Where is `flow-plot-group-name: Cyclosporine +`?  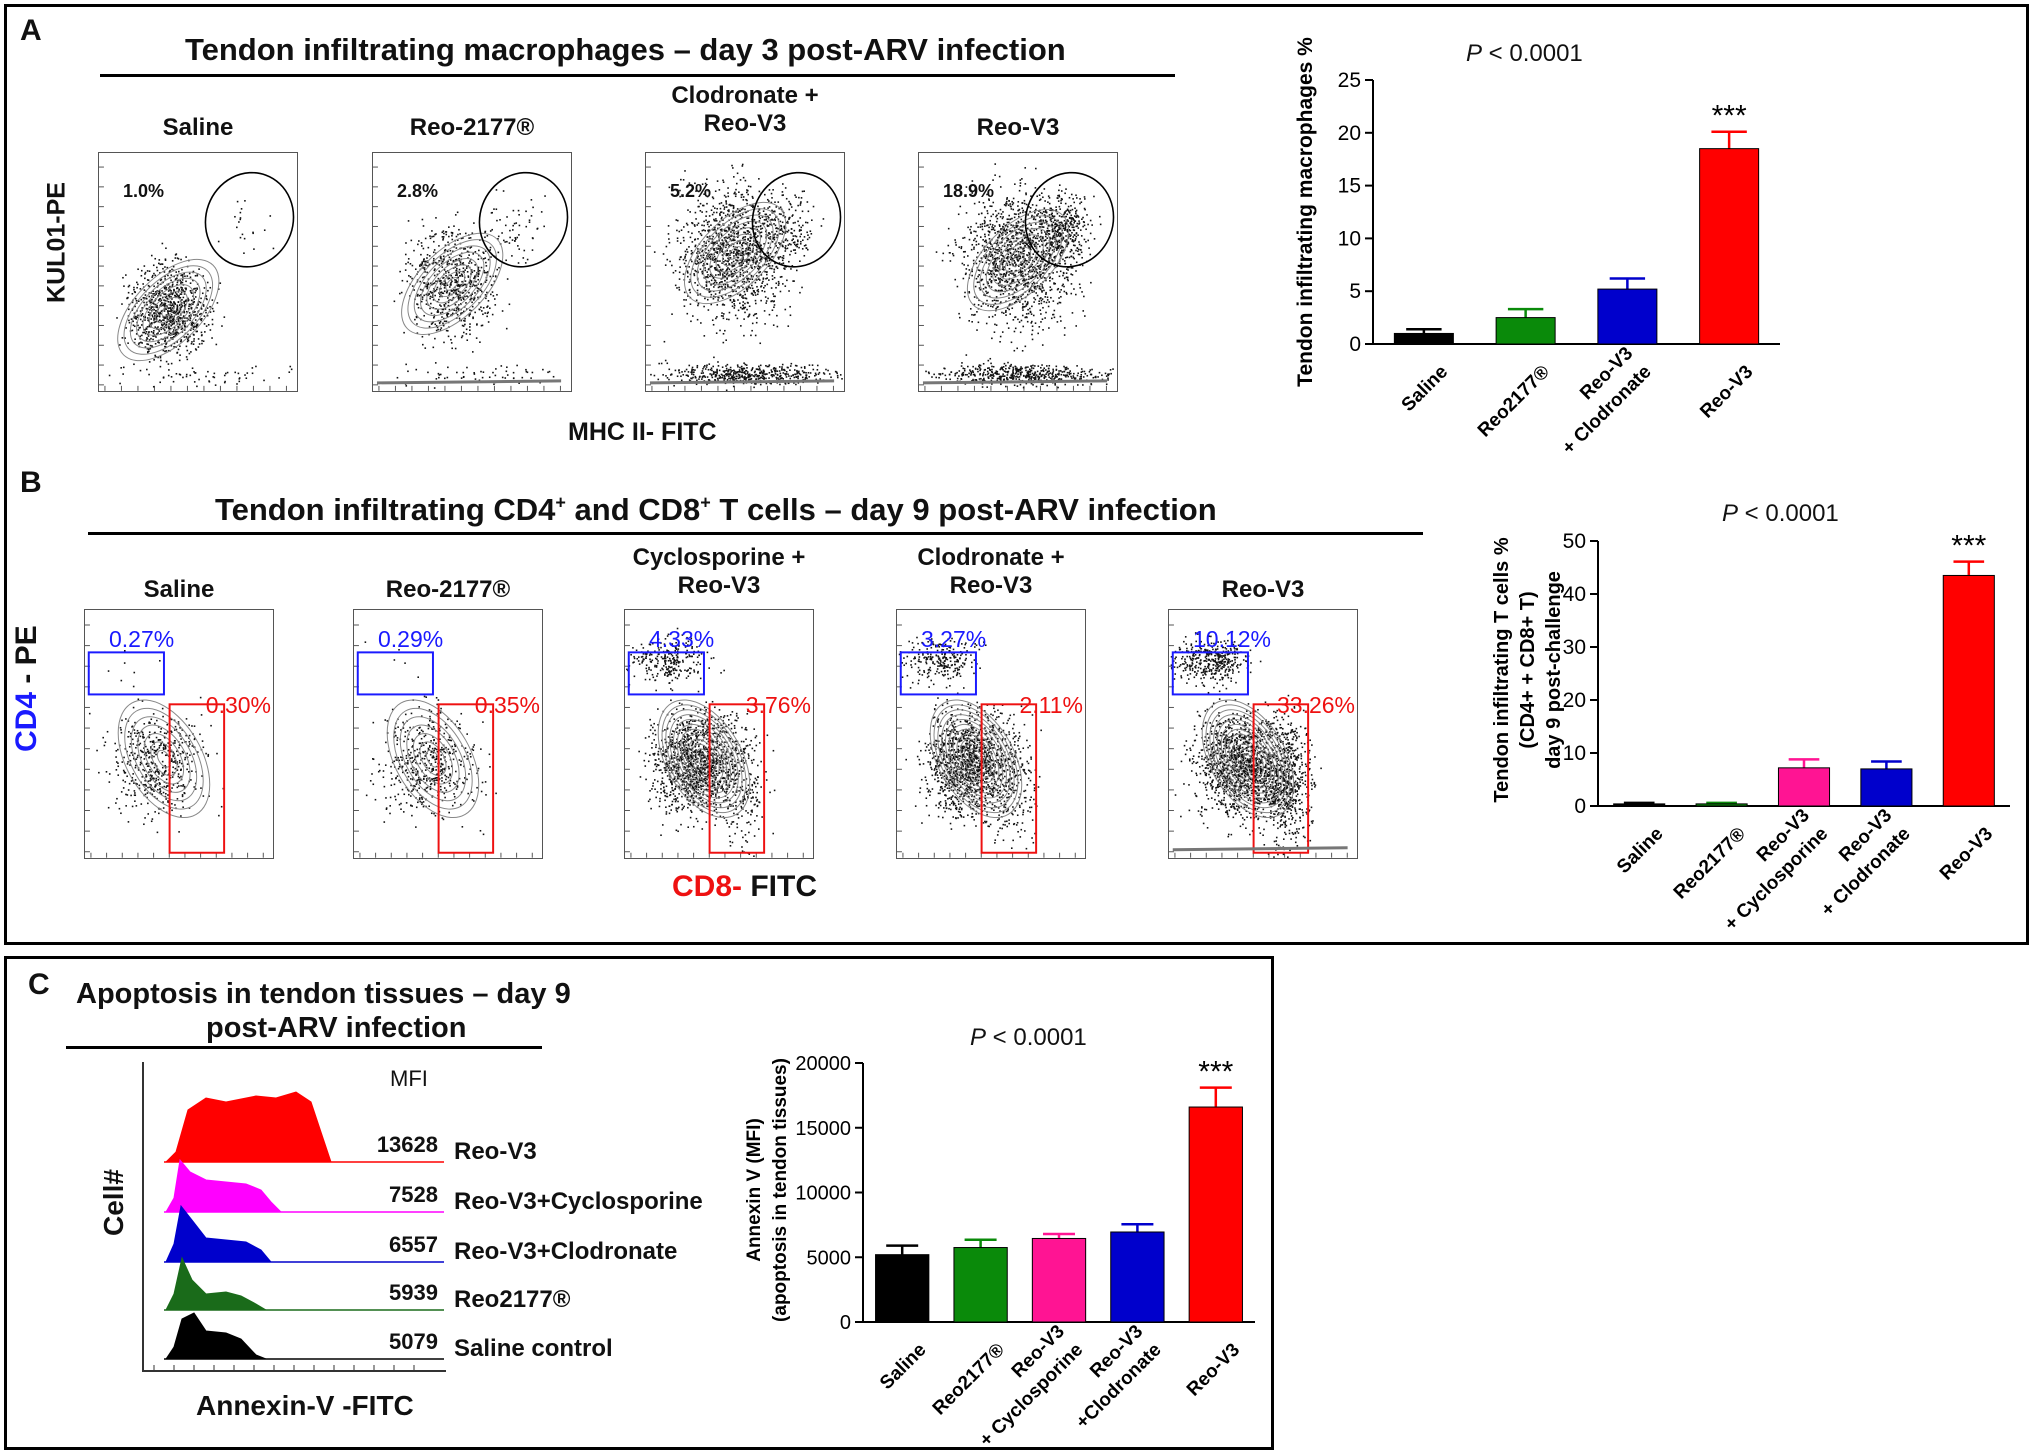 flow-plot-group-name: Cyclosporine + is located at coordinates (719, 557).